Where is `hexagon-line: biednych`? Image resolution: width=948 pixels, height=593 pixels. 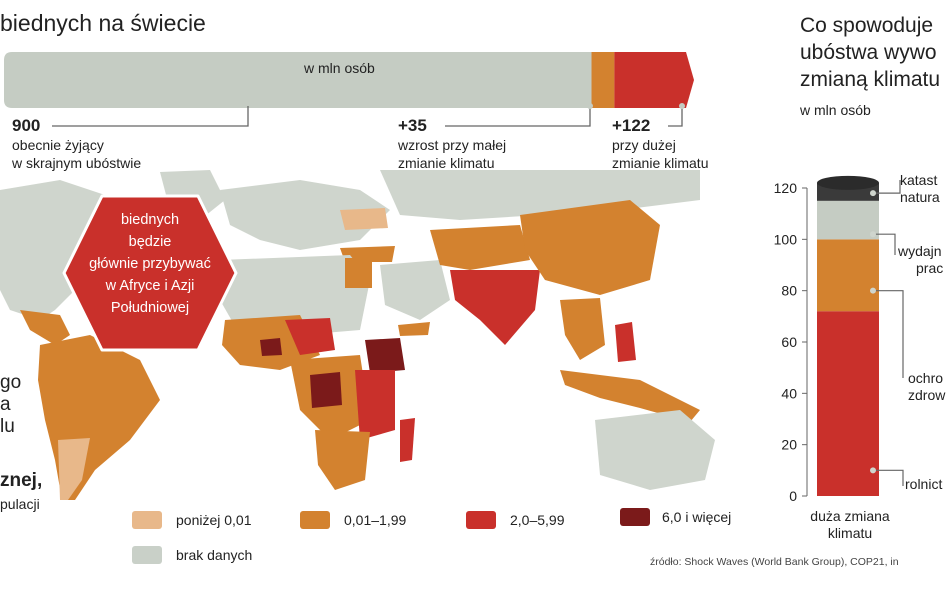
hexagon-line: biednych is located at coordinates (150, 220).